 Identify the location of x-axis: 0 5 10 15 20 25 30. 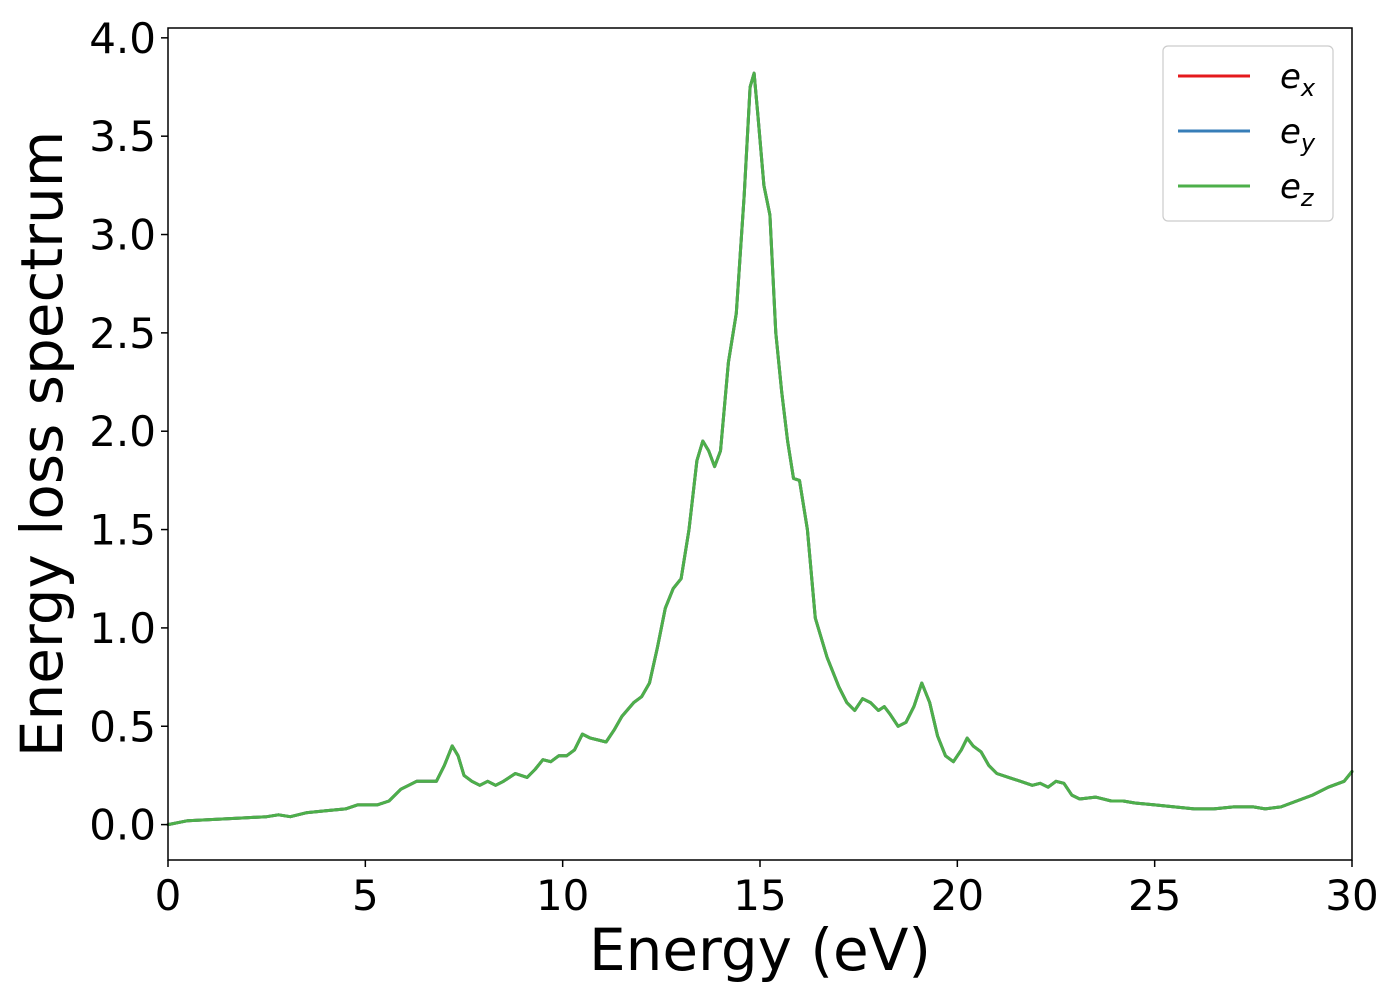
(767, 890).